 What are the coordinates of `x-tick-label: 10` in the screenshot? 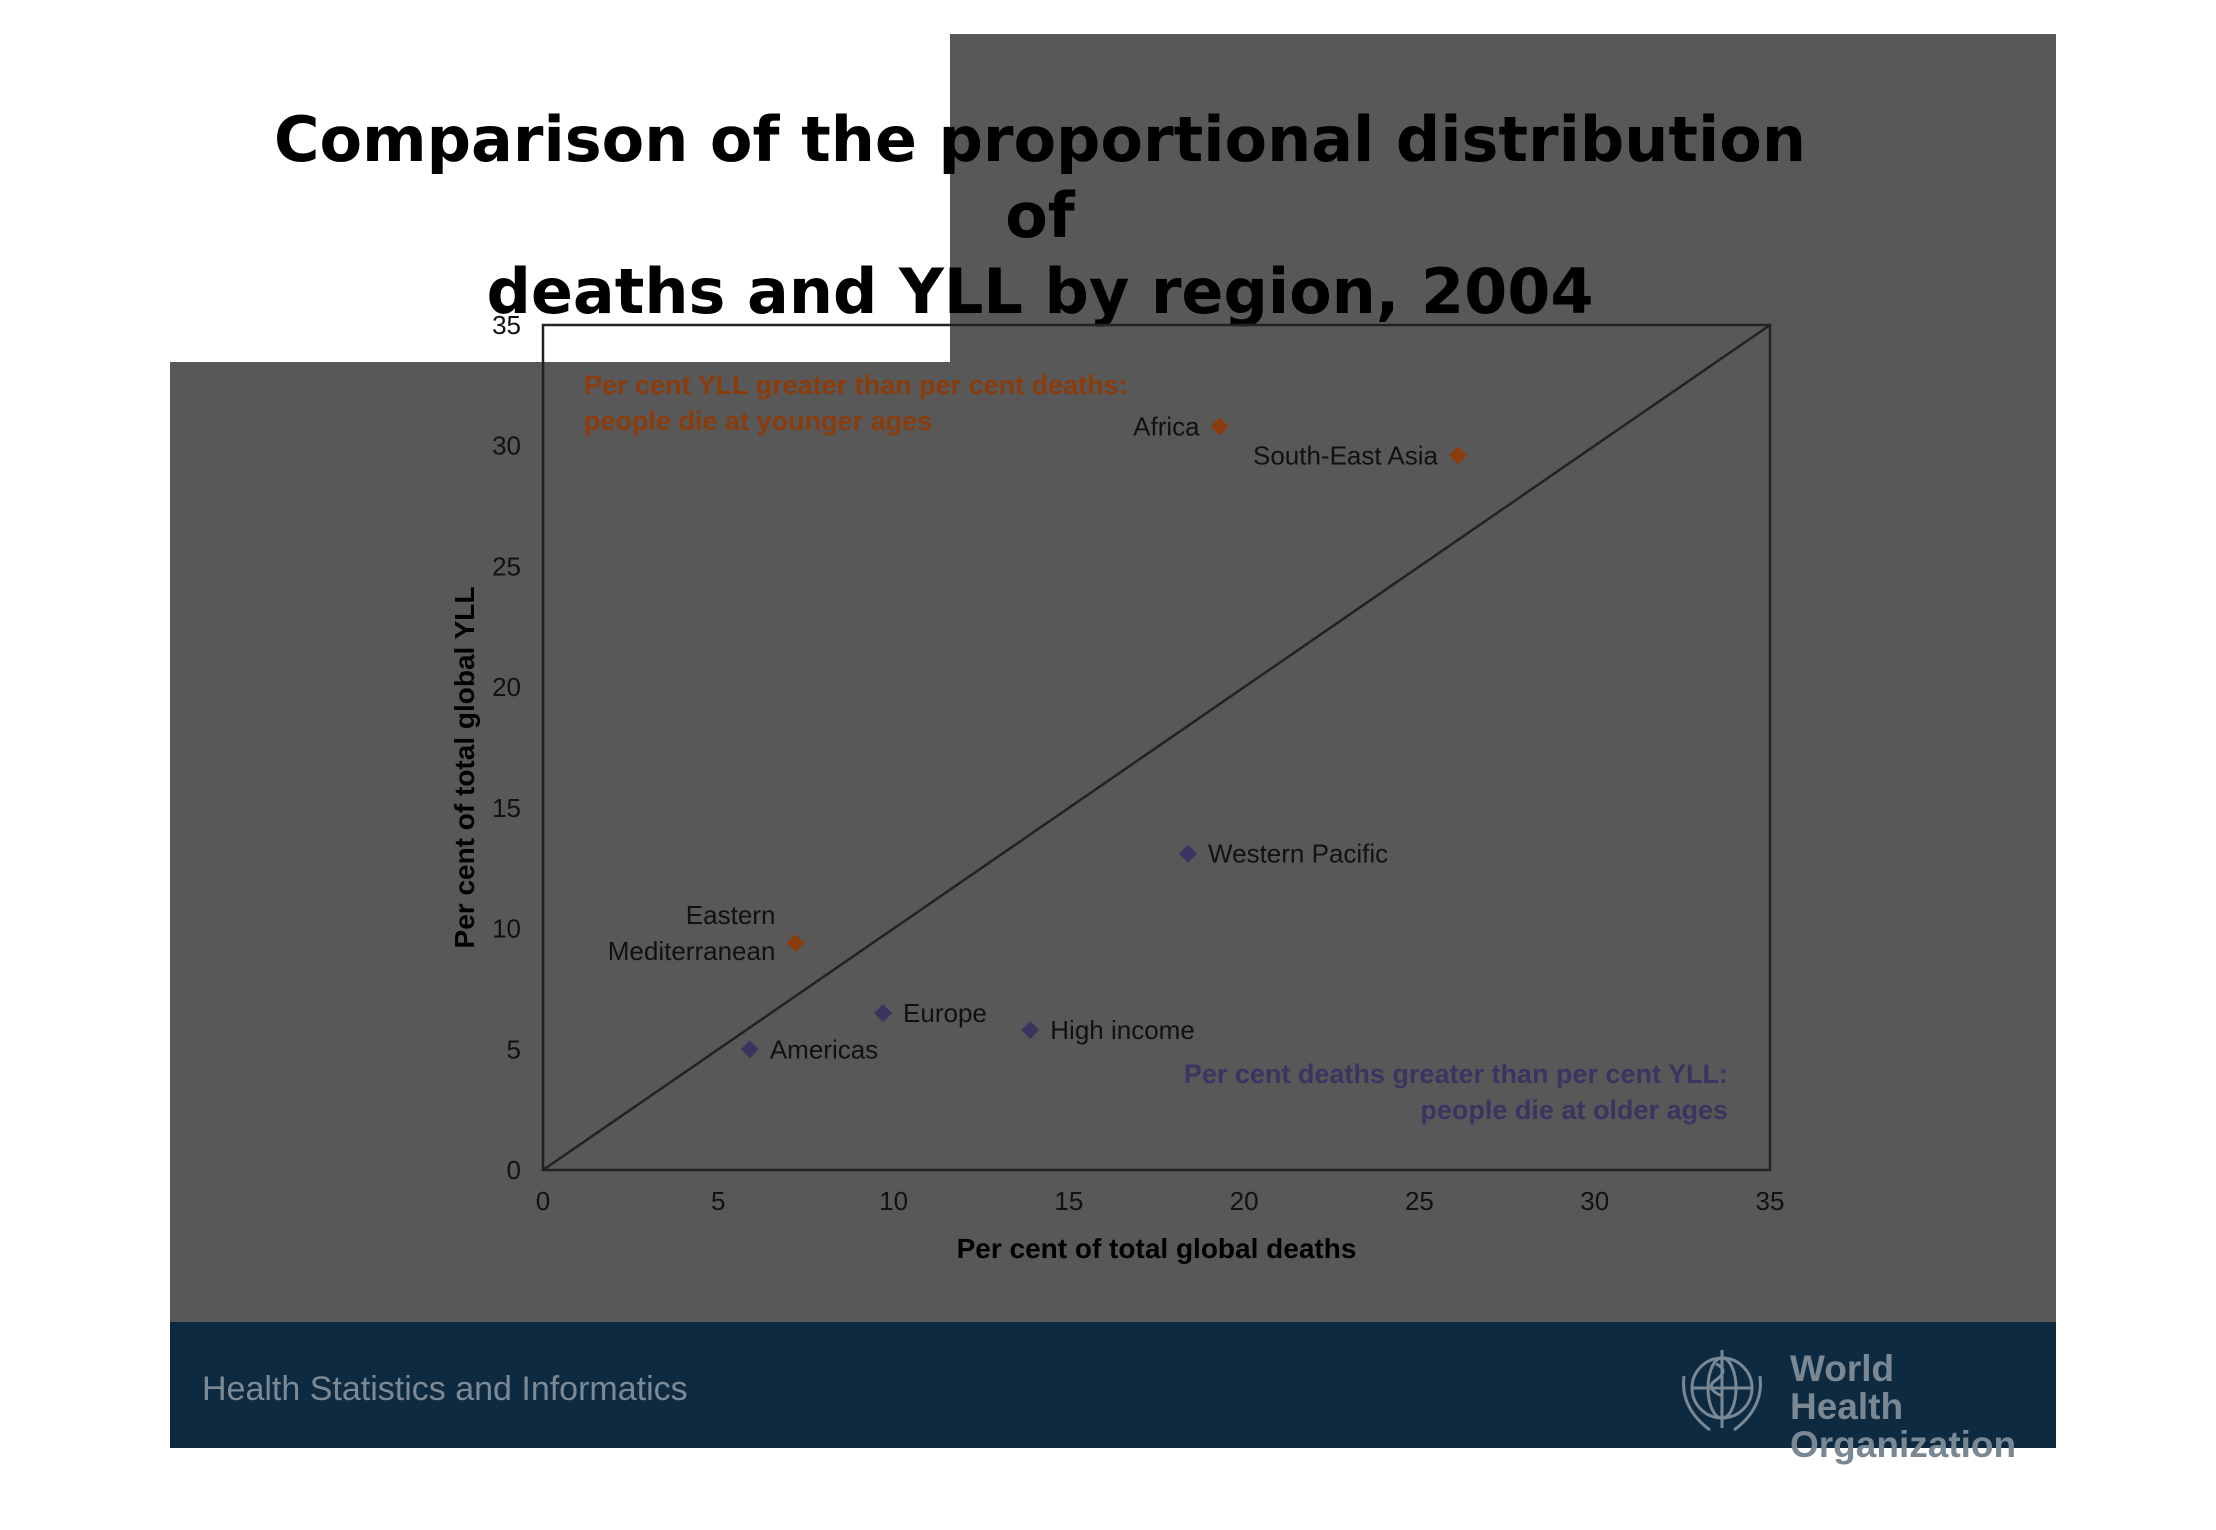 It's located at (893, 1201).